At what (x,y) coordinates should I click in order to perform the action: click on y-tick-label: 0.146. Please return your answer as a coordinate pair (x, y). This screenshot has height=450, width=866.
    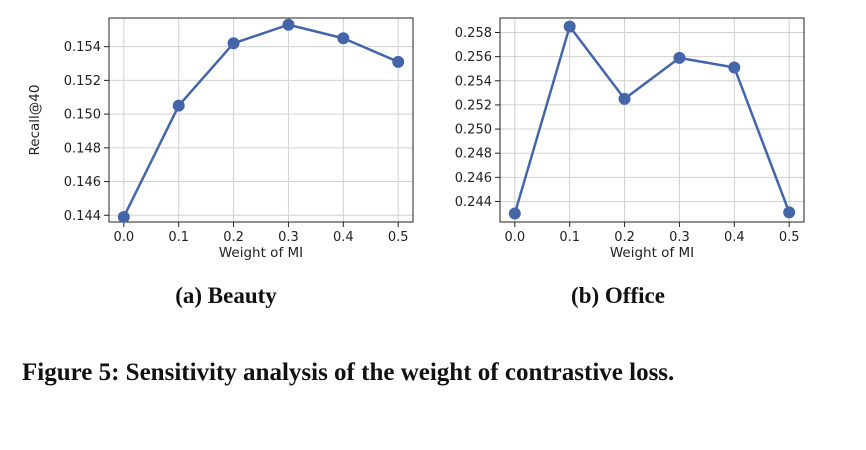
    Looking at the image, I should click on (82, 182).